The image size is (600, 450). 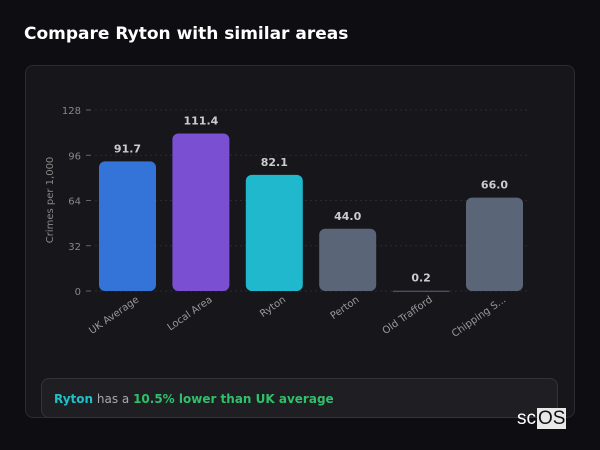 What do you see at coordinates (190, 313) in the screenshot?
I see `x-tick-label: Local Area` at bounding box center [190, 313].